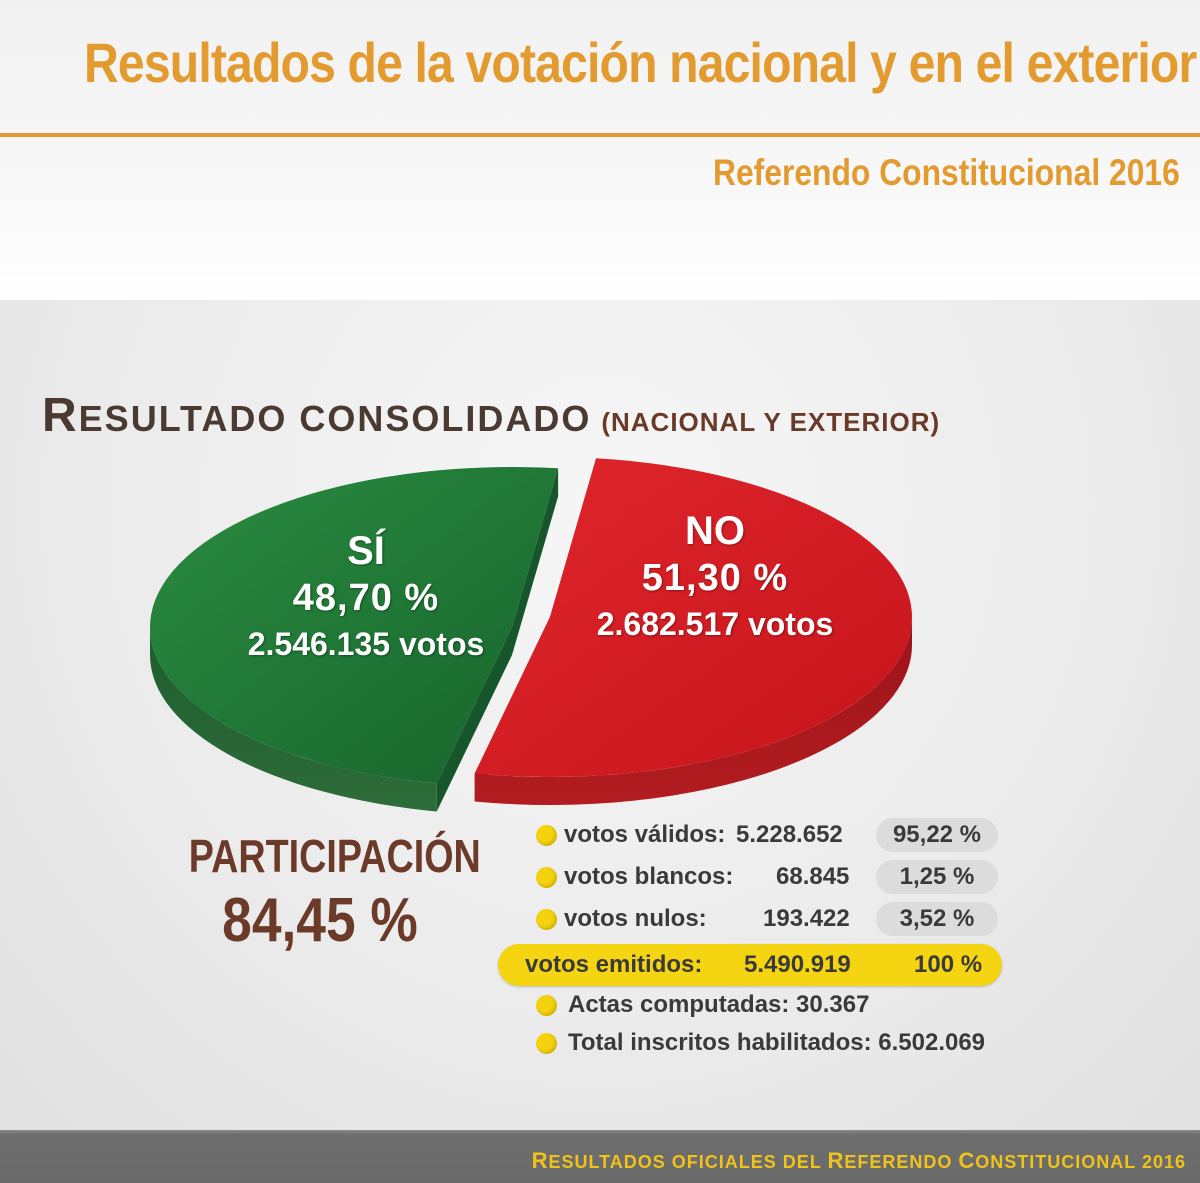 This screenshot has width=1200, height=1183. I want to click on participation-block: PARTICIPACIÓN 84,45 %, so click(320, 891).